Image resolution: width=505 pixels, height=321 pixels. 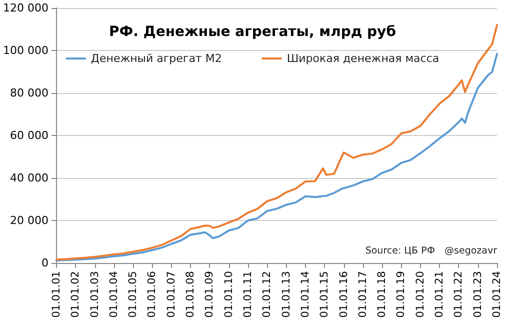 What do you see at coordinates (228, 294) in the screenshot?
I see `x-tick-label: 01.01.10` at bounding box center [228, 294].